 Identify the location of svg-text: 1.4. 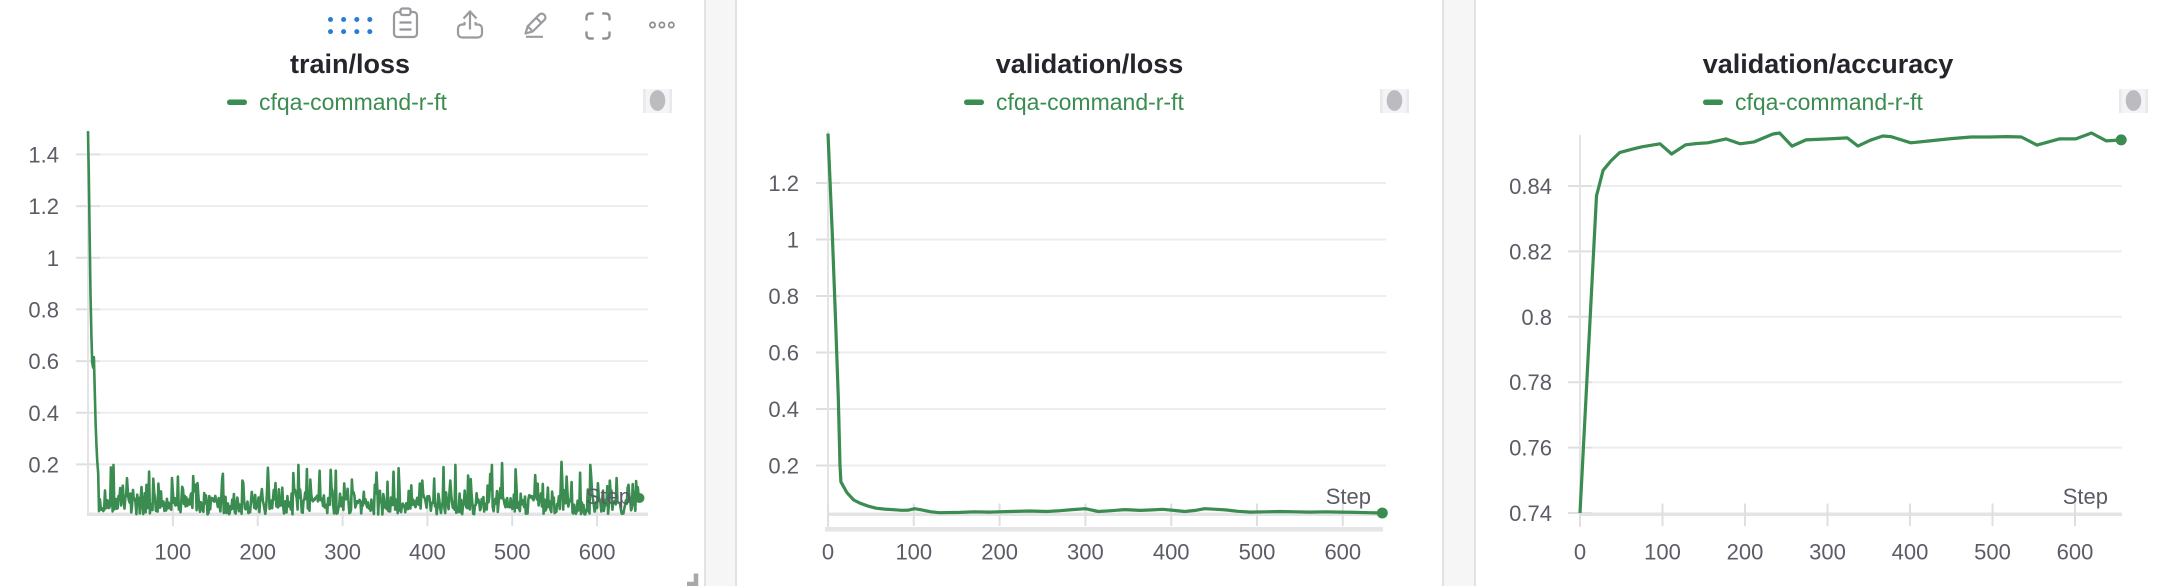
(43, 154).